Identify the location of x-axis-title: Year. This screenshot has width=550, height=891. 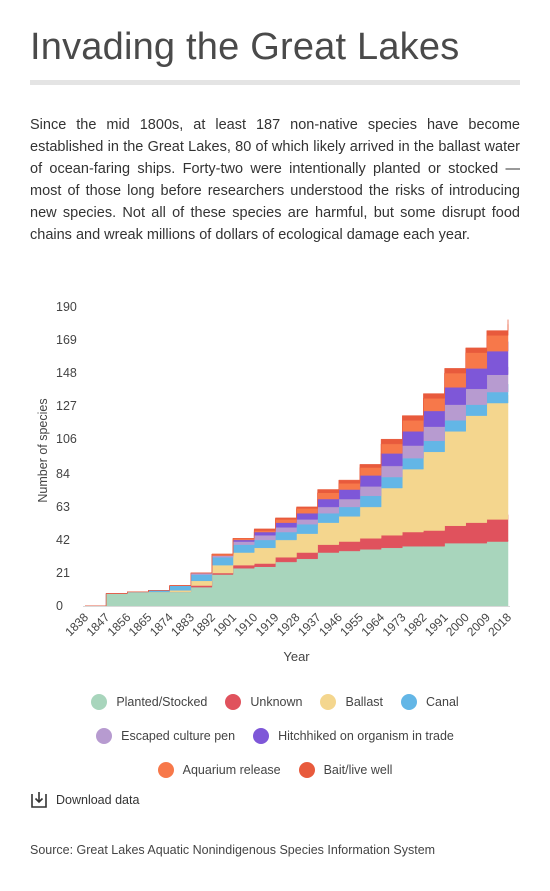
(296, 656).